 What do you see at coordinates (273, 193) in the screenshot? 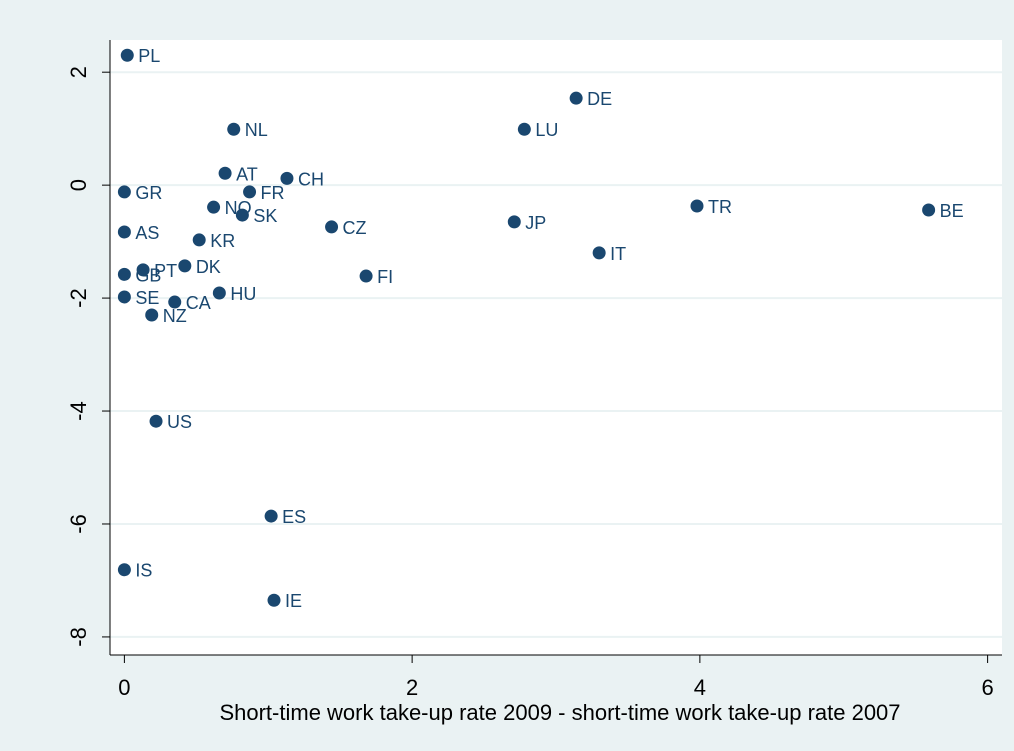
I see `point-label: FR` at bounding box center [273, 193].